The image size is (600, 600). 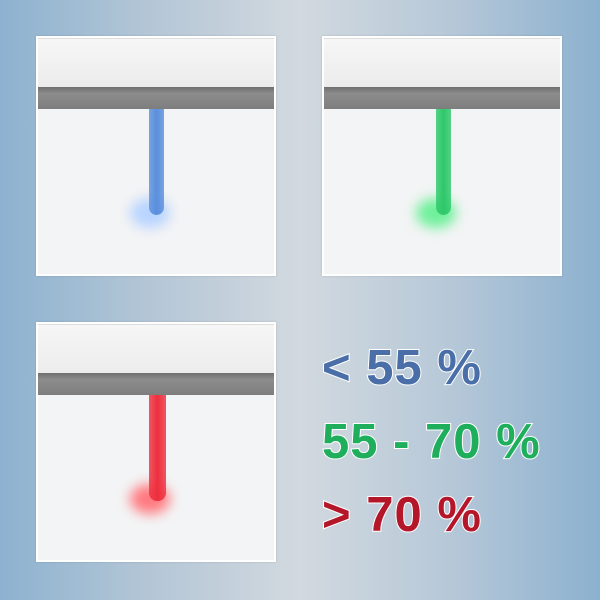 I want to click on legend-high: > 70 %, so click(x=401, y=515).